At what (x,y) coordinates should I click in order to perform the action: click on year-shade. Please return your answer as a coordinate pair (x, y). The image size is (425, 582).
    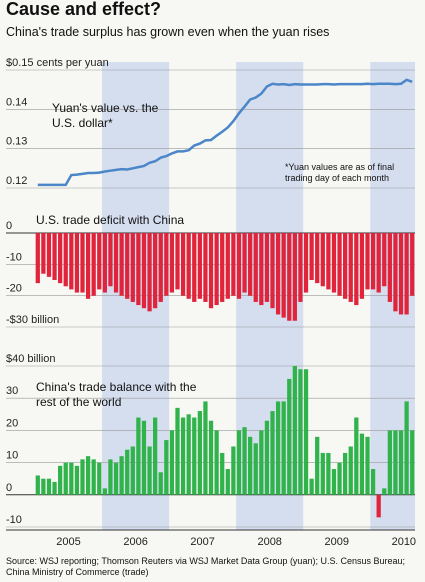
    Looking at the image, I should click on (270, 296).